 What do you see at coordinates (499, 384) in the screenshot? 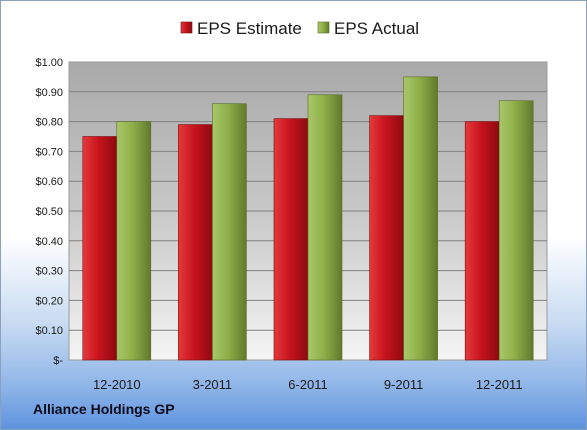
I see `x-tick-label: 12-2011` at bounding box center [499, 384].